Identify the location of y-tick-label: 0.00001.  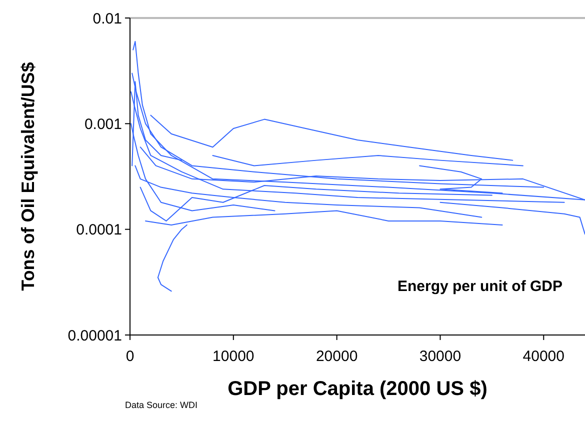
(95, 335).